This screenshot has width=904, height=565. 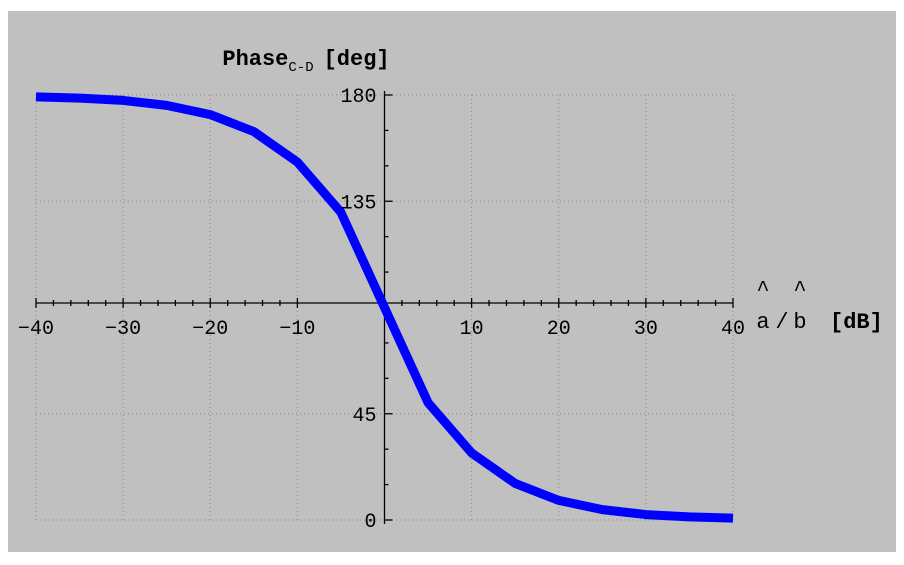 I want to click on x-tick-label: 40, so click(x=733, y=329).